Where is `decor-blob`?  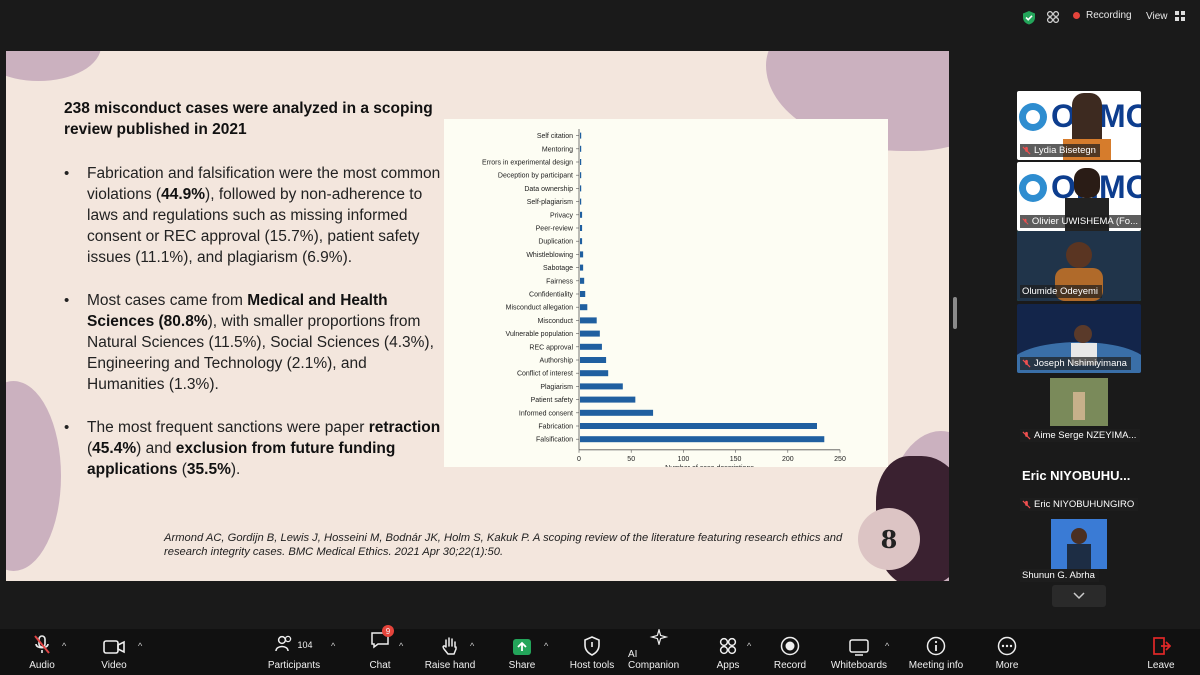
decor-blob is located at coordinates (33, 476).